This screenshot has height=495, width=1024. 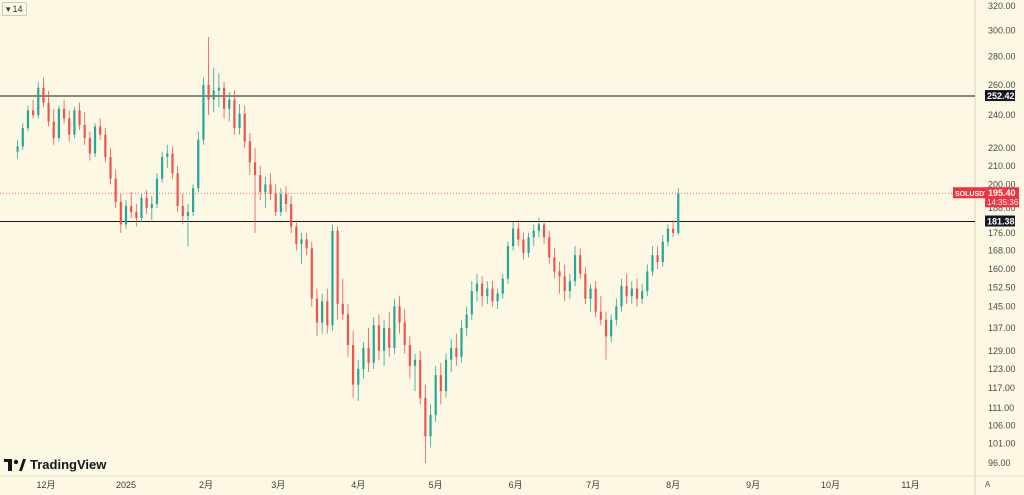 What do you see at coordinates (55, 464) in the screenshot?
I see `tradingview-logo: TradingView` at bounding box center [55, 464].